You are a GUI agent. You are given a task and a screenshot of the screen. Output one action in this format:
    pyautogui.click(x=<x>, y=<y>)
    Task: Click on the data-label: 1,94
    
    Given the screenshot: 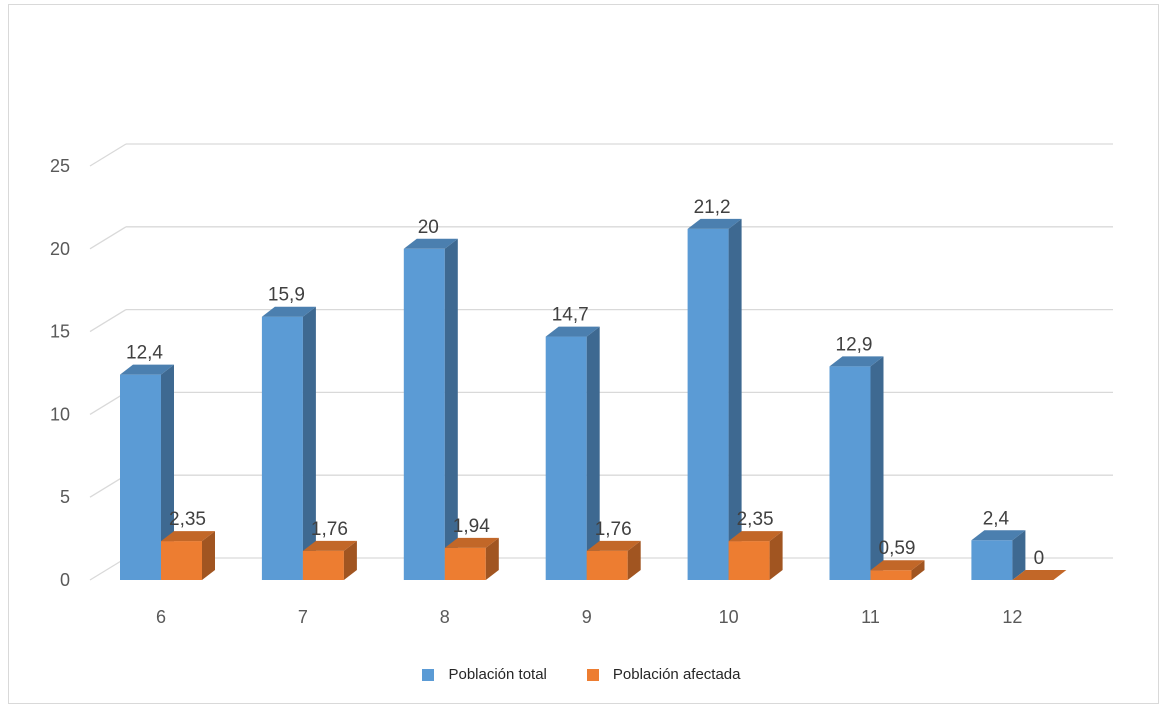 What is the action you would take?
    pyautogui.click(x=471, y=526)
    